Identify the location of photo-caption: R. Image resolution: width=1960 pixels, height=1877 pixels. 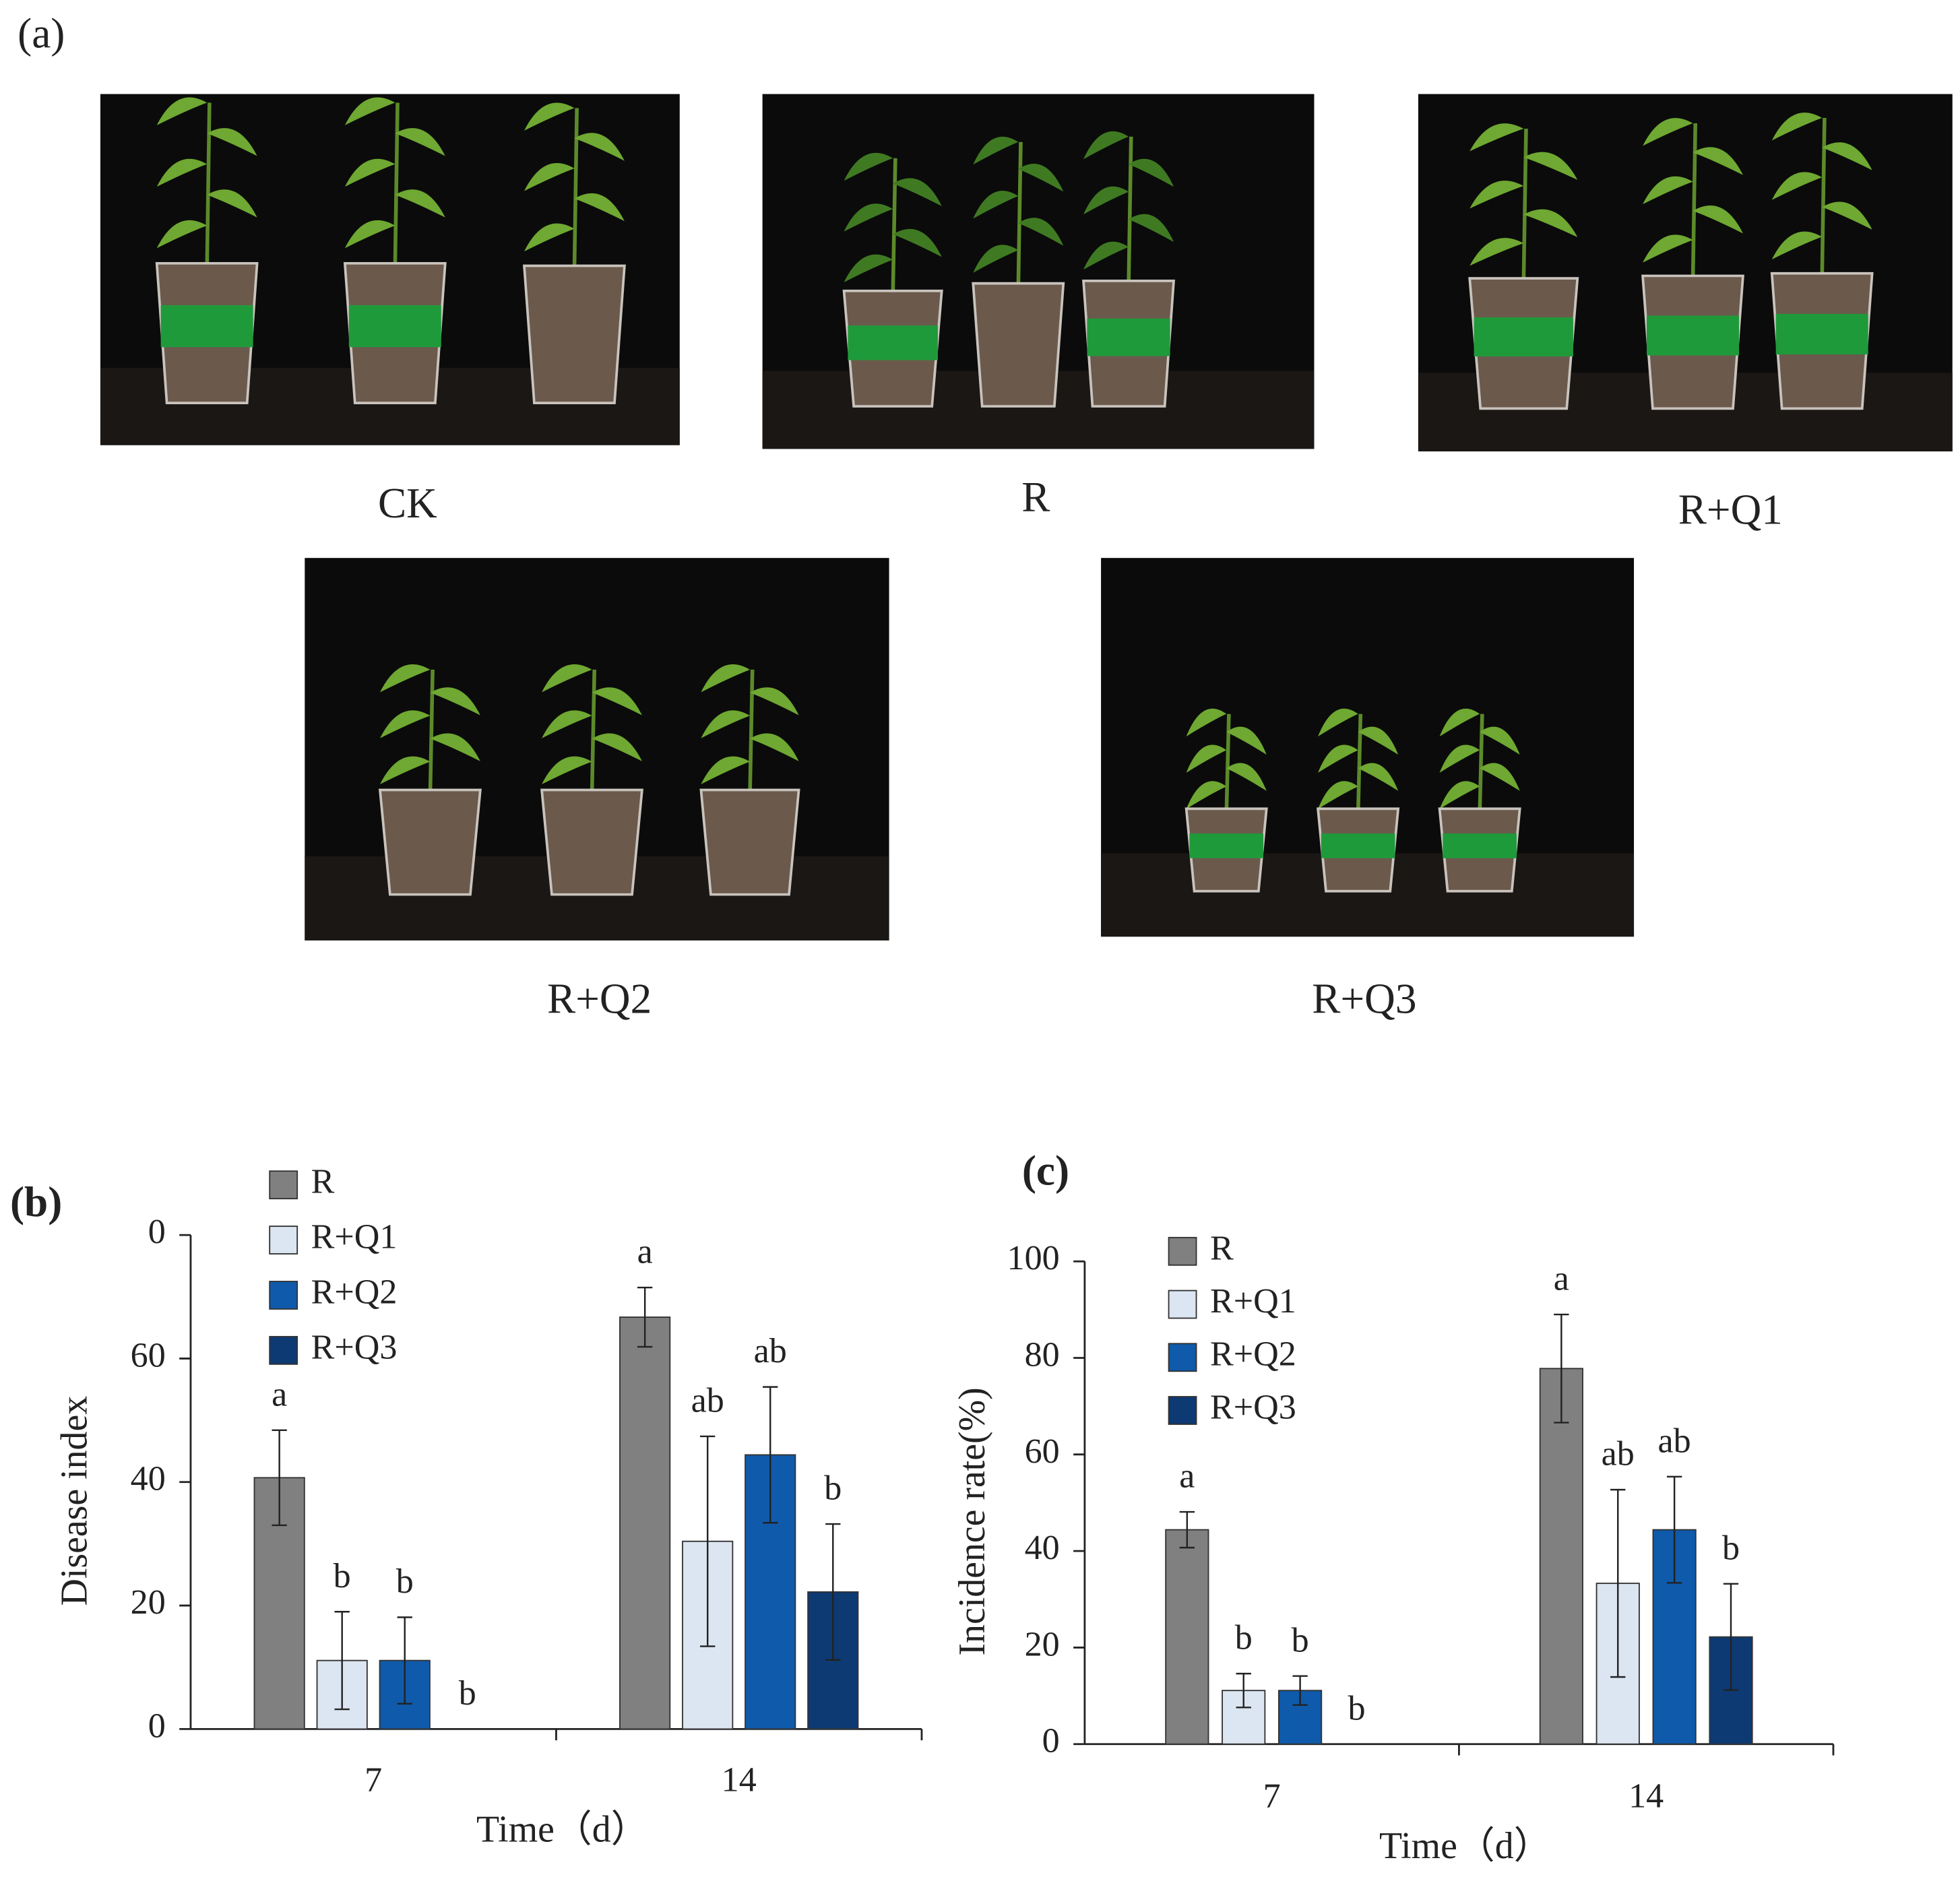
(1035, 497).